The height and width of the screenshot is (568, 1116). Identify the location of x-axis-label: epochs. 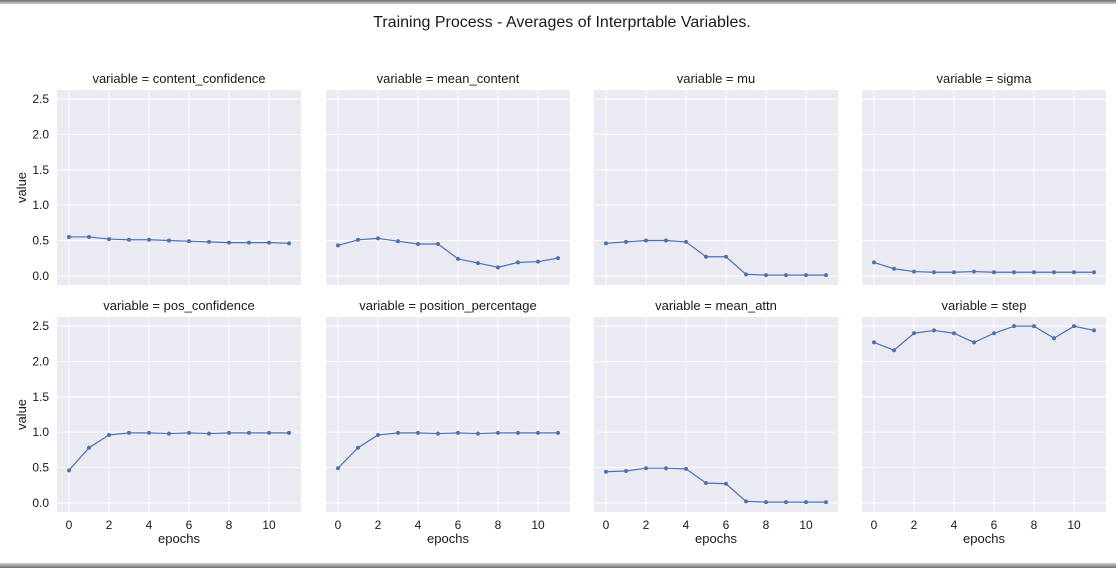
(716, 538).